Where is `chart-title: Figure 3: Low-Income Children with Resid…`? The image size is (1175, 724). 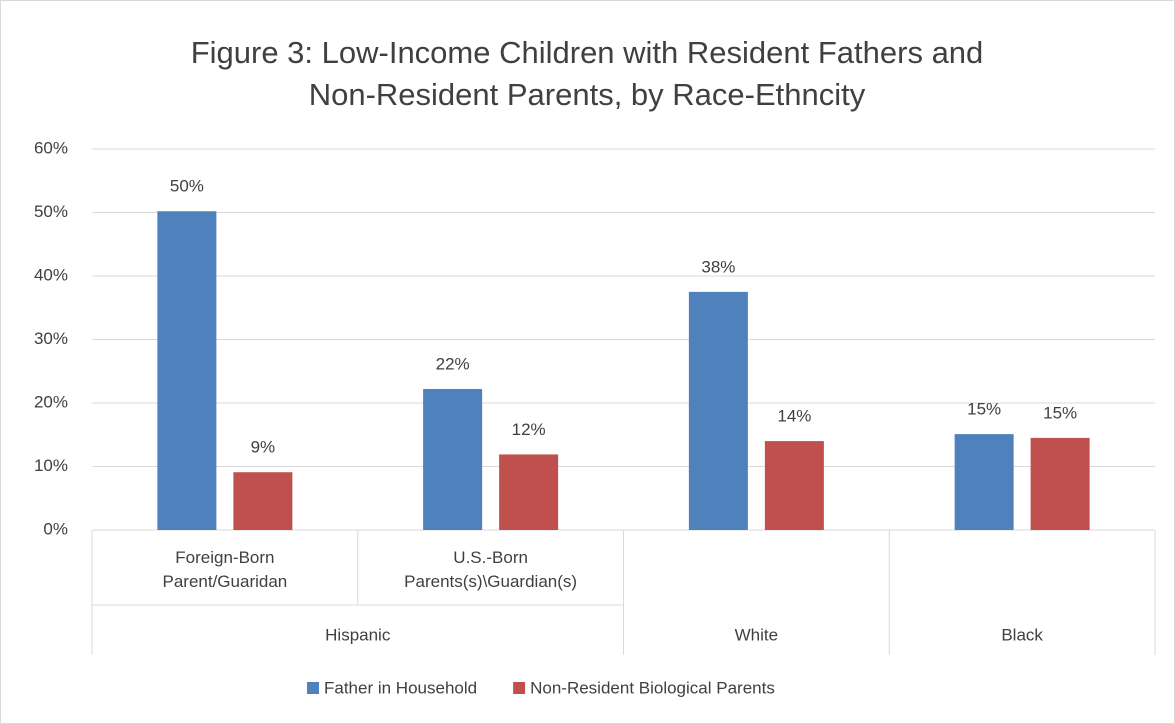
chart-title: Figure 3: Low-Income Children with Resid… is located at coordinates (587, 73).